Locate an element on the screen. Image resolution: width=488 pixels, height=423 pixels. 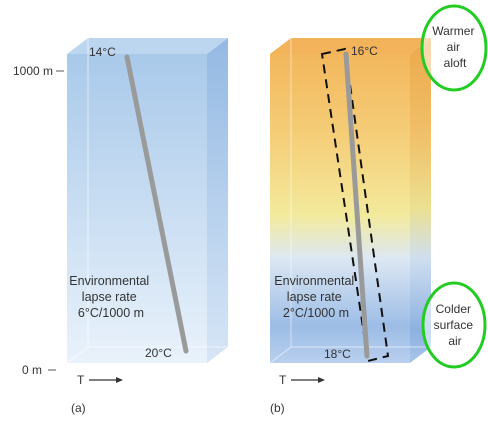
warmer-air-line-2: air is located at coordinates (453, 47).